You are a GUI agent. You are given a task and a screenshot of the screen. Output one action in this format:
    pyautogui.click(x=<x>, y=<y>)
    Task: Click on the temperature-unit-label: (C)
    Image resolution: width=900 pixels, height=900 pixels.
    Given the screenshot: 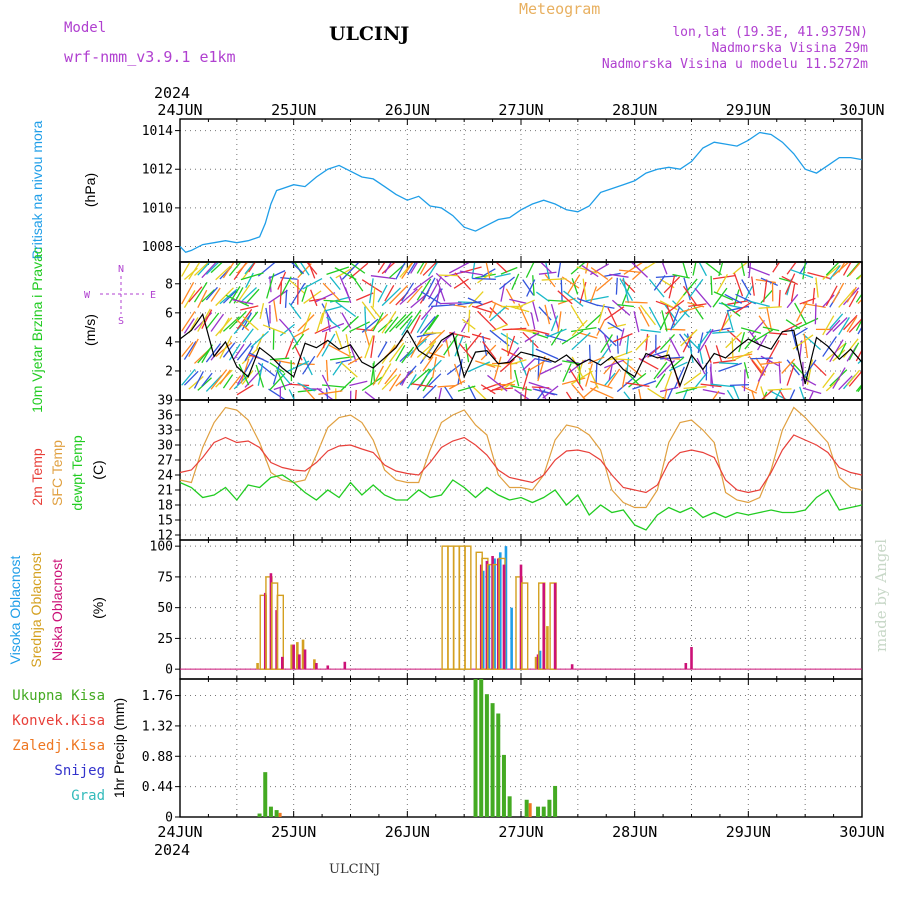 What is the action you would take?
    pyautogui.click(x=98, y=469)
    